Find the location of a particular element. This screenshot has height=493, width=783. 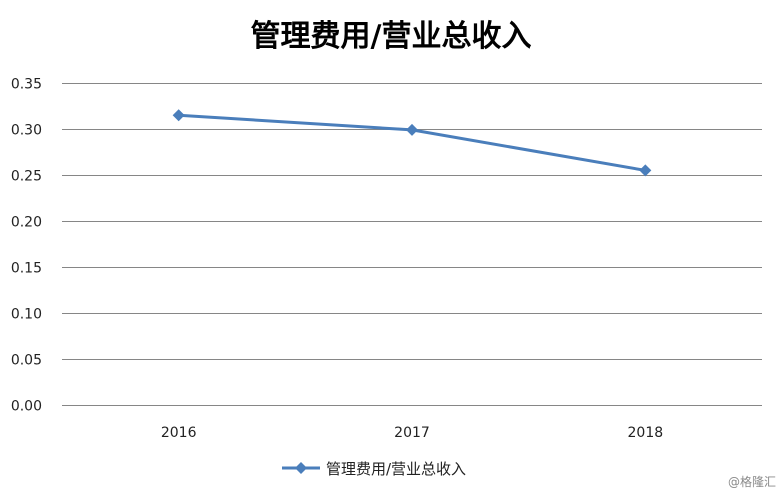

y-axis-ticks: 0.00 0.05 0.10 0.15 0.20 0.25 0.30 0.35 is located at coordinates (26, 246).